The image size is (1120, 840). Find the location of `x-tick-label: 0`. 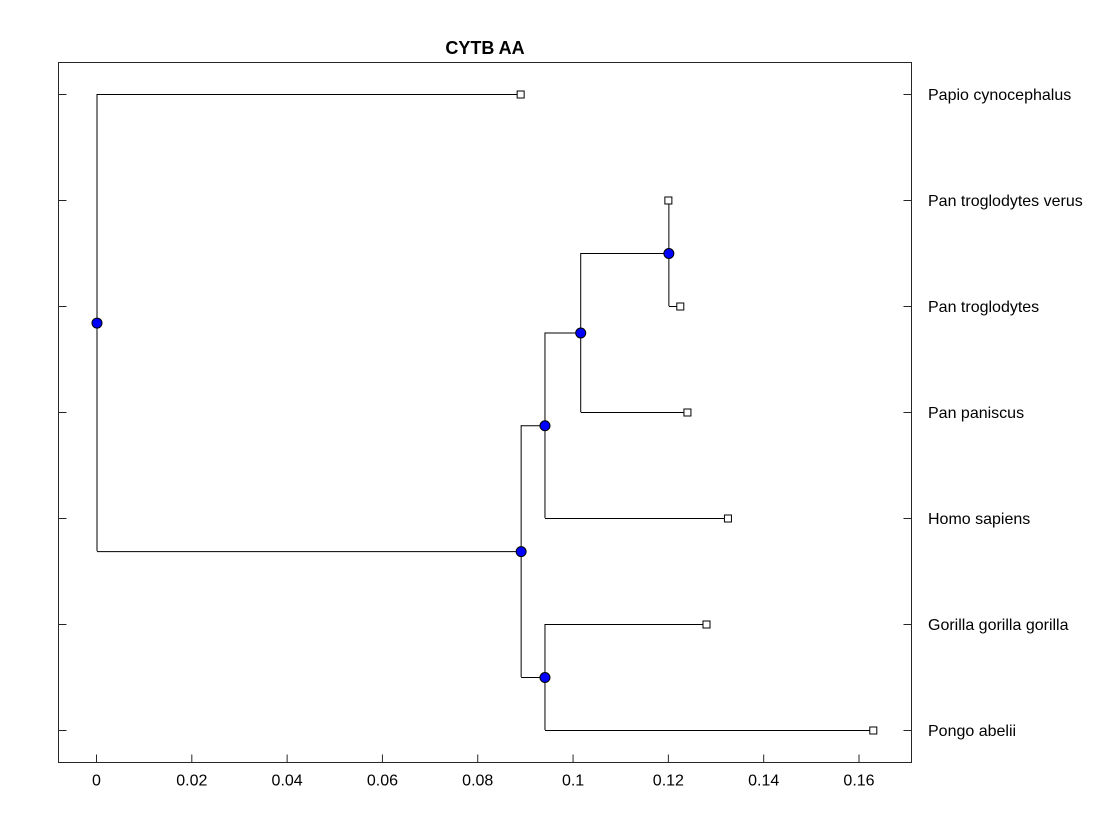

x-tick-label: 0 is located at coordinates (96, 781).